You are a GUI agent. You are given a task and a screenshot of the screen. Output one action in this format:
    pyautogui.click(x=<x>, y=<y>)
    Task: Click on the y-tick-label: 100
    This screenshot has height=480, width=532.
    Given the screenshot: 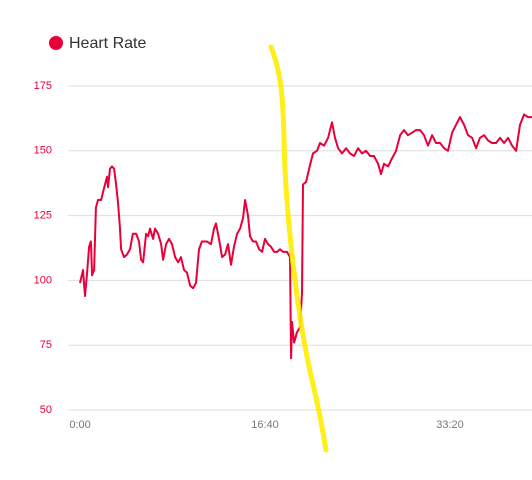 What is the action you would take?
    pyautogui.click(x=43, y=280)
    